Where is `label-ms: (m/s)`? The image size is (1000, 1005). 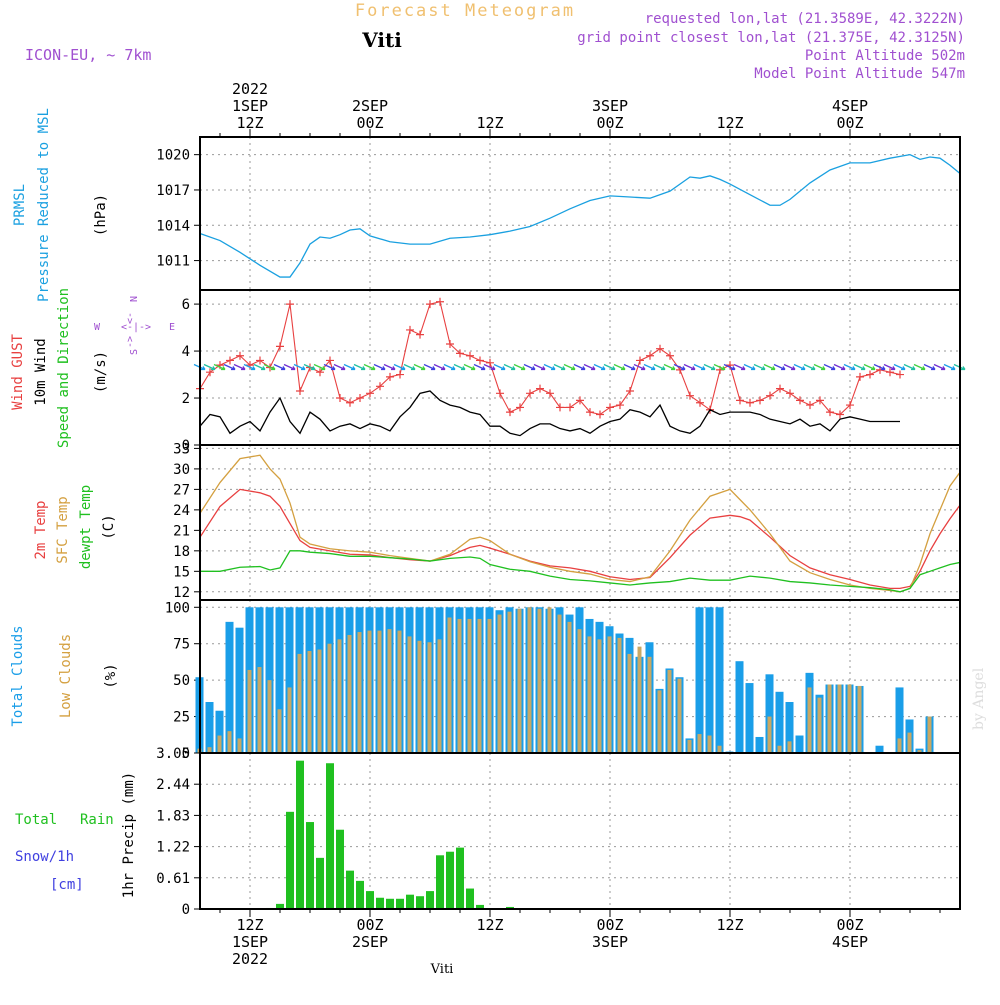 label-ms: (m/s) is located at coordinates (101, 372).